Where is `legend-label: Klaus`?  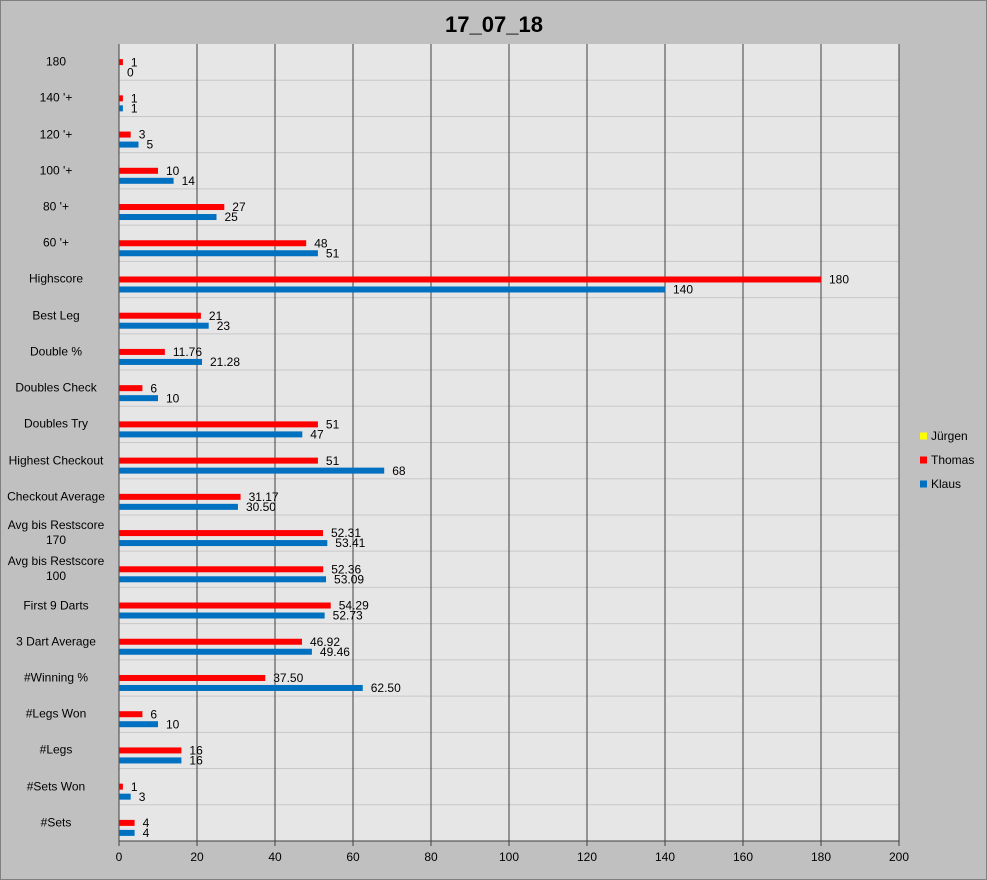 legend-label: Klaus is located at coordinates (946, 484).